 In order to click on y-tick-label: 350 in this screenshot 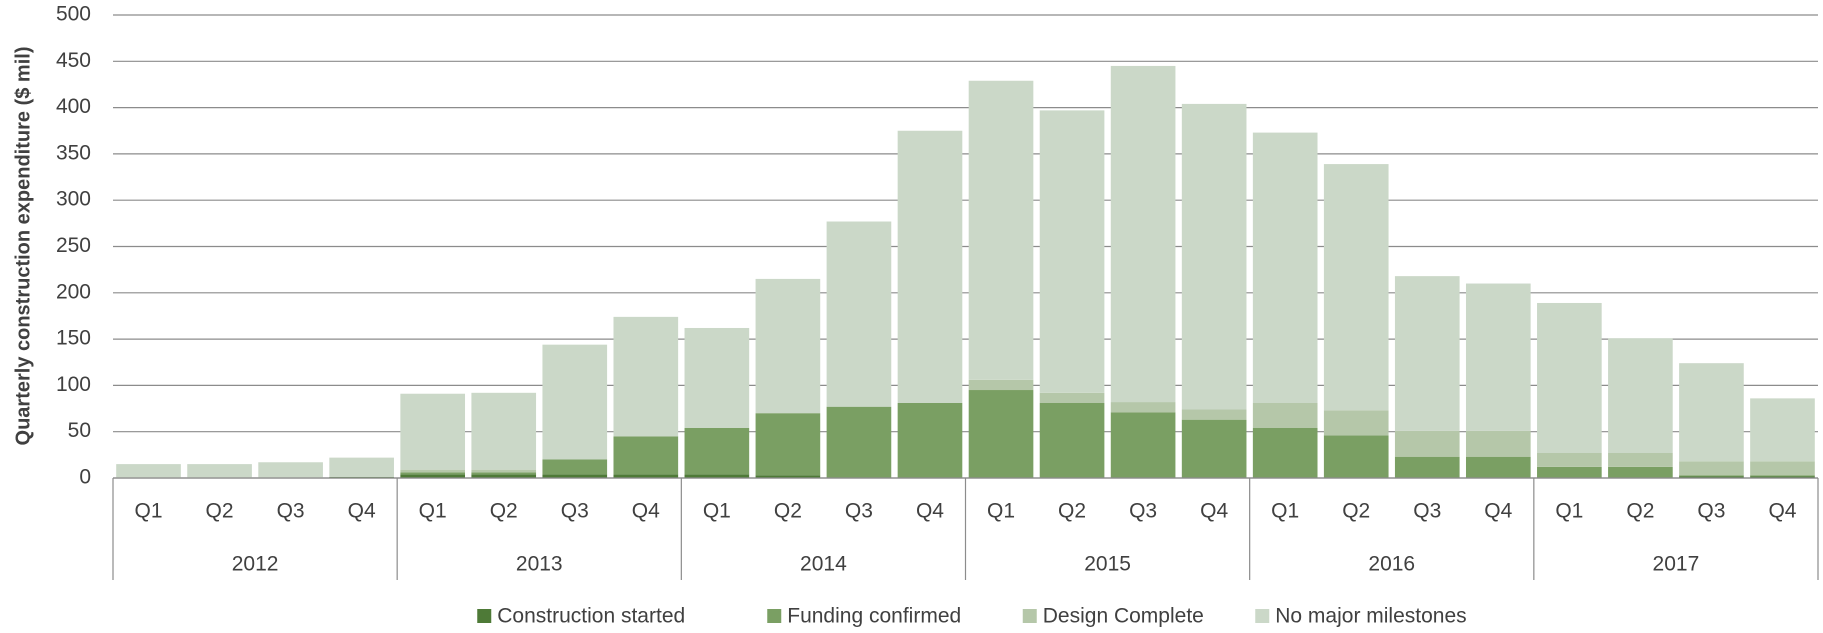, I will do `click(73, 152)`.